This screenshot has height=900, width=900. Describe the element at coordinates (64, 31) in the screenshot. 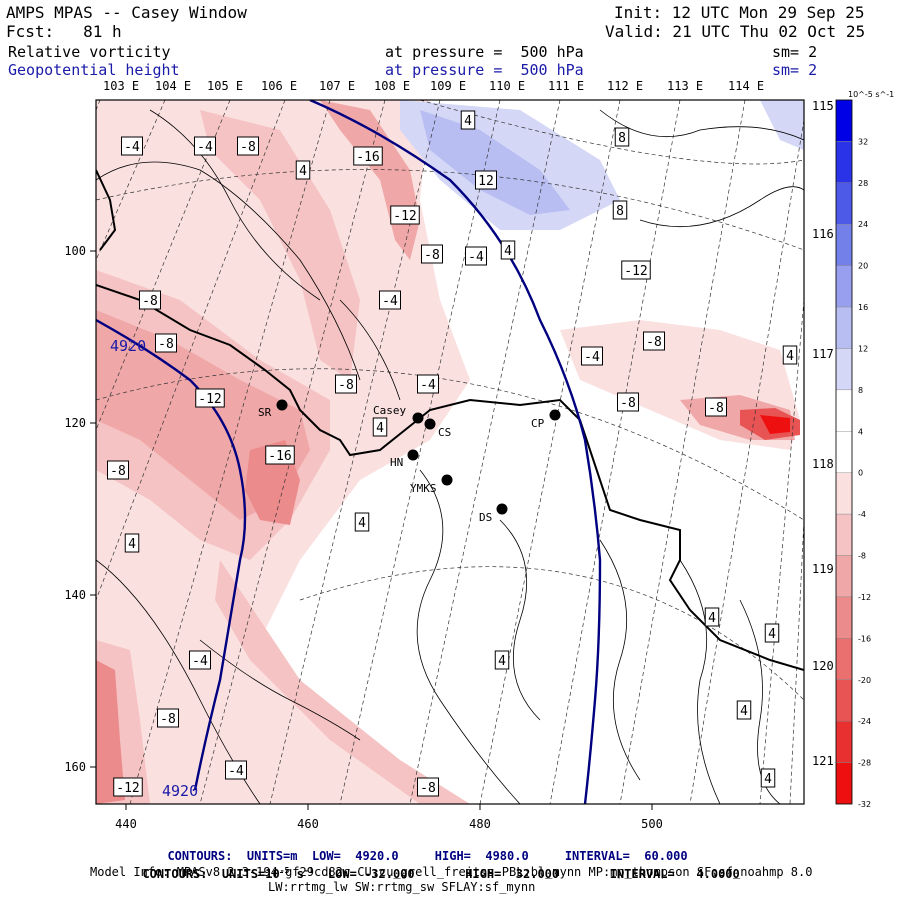

I see `forecast-hour: Fcst: 81 h` at that location.